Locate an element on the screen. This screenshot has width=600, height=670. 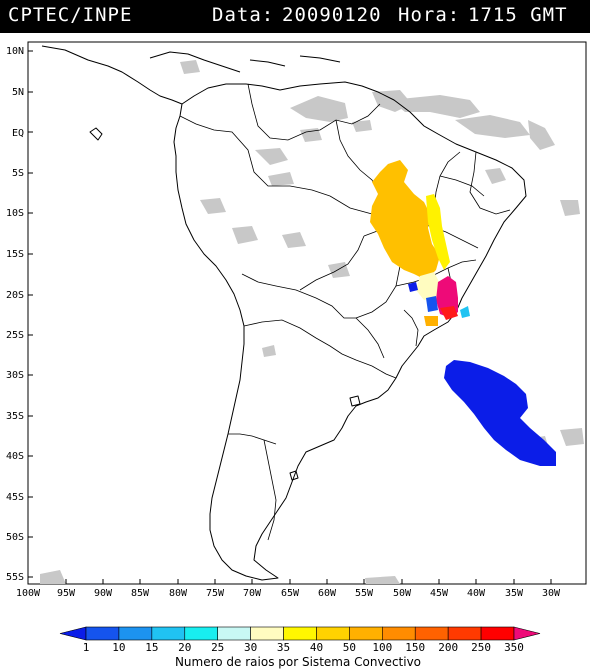
lat-label: 35S is located at coordinates (15, 416).